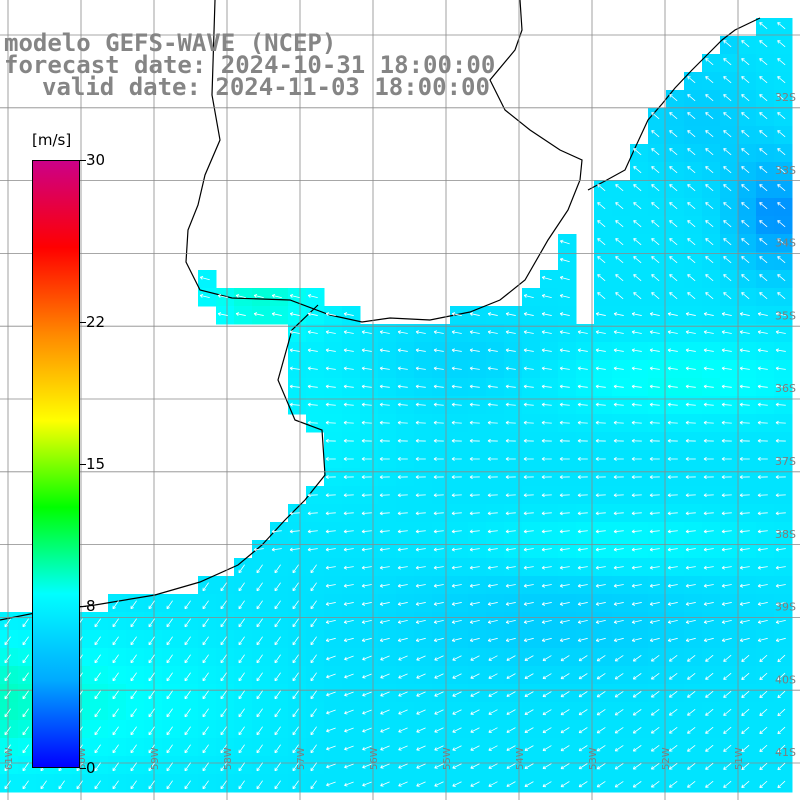  Describe the element at coordinates (785, 607) in the screenshot. I see `latitude-label: 39S` at that location.